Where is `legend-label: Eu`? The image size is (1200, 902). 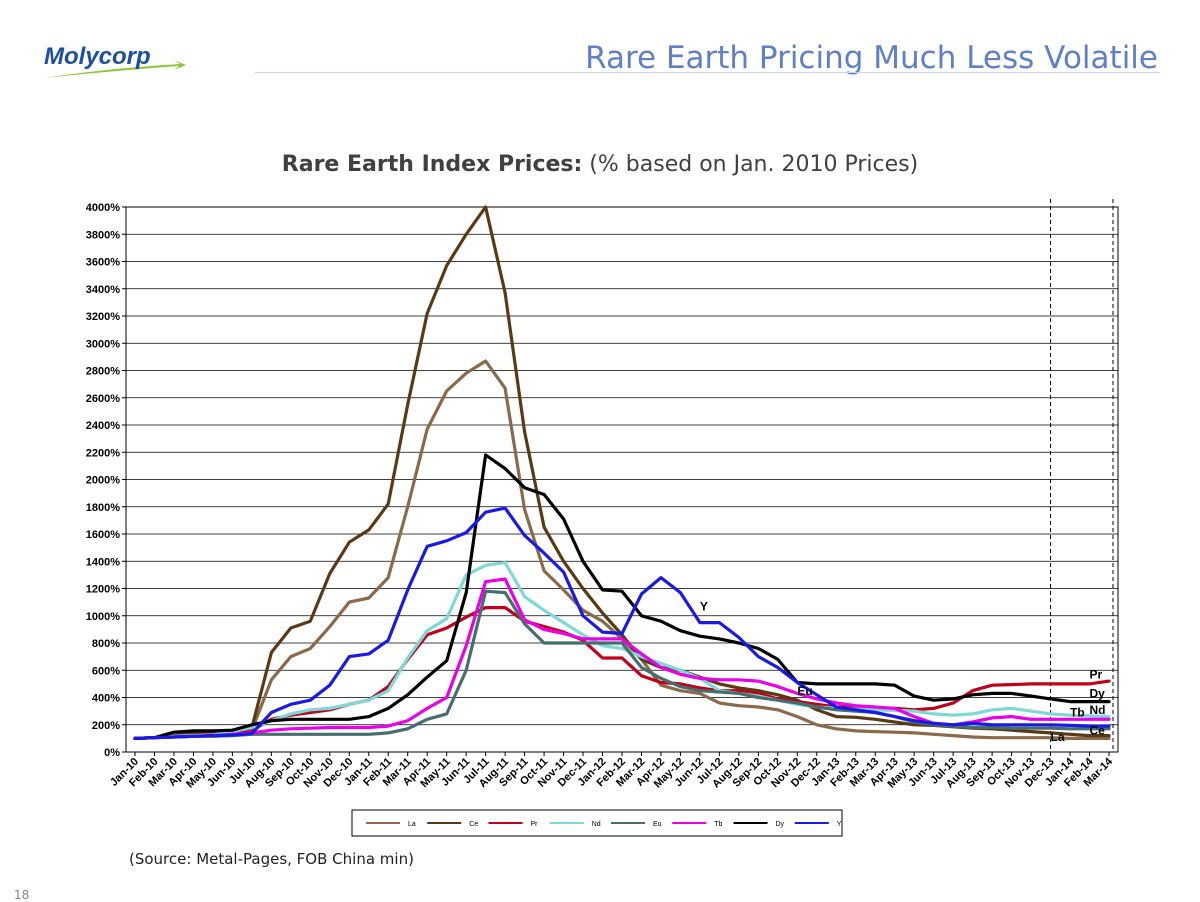
legend-label: Eu is located at coordinates (657, 824).